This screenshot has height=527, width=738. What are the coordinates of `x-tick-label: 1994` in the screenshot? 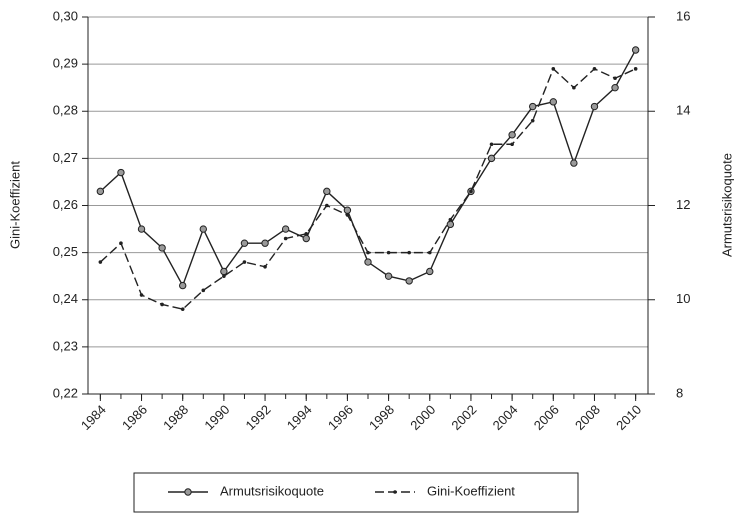 It's located at (299, 417).